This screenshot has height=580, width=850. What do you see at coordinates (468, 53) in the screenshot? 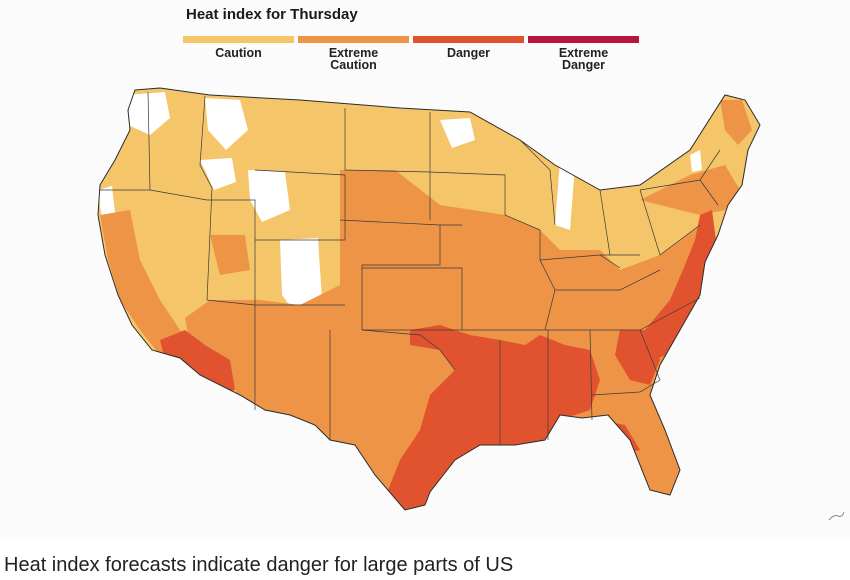
I see `legend-label-danger: Danger` at bounding box center [468, 53].